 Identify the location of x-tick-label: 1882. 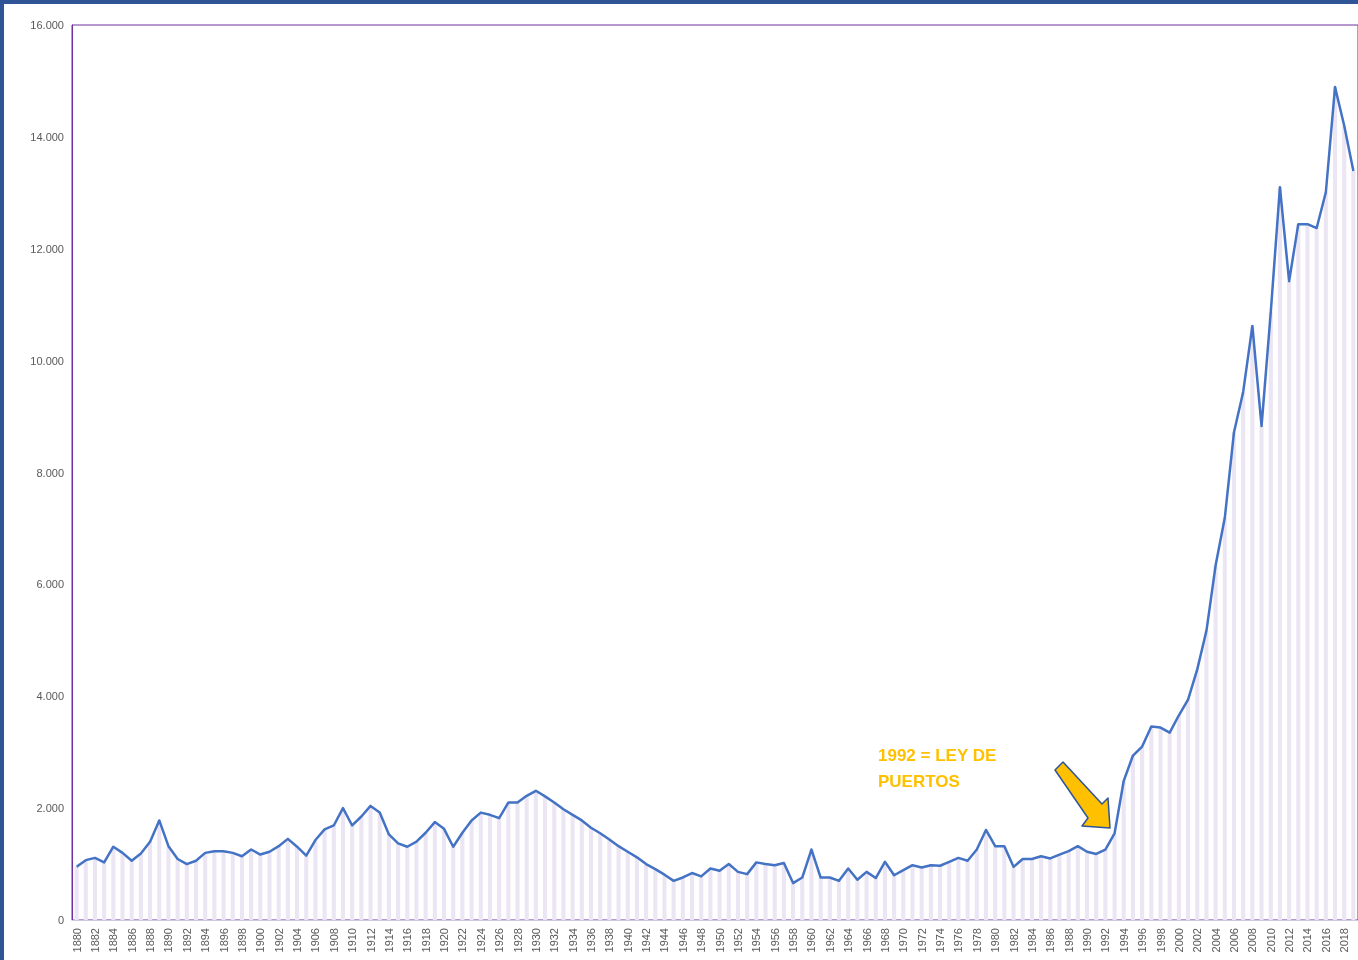
(94, 940).